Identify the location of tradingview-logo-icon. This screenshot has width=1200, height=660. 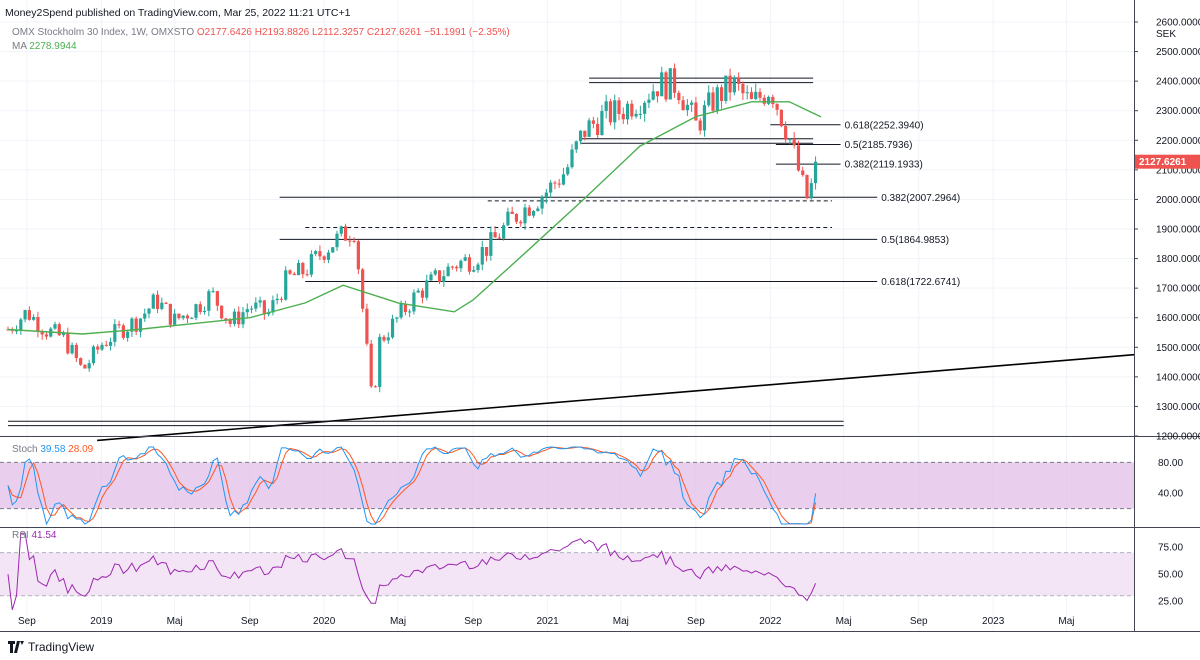
(16, 647).